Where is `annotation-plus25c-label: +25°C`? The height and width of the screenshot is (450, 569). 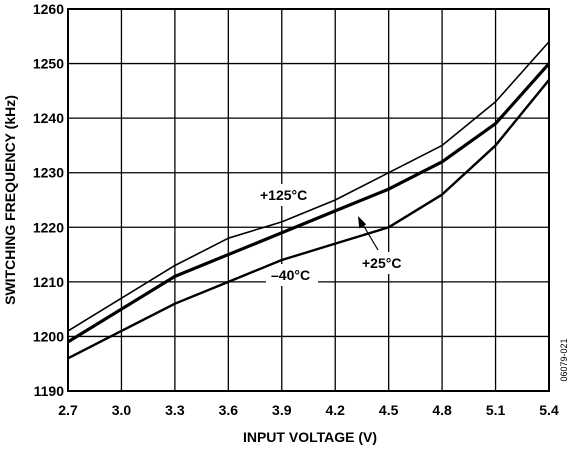 annotation-plus25c-label: +25°C is located at coordinates (381, 263).